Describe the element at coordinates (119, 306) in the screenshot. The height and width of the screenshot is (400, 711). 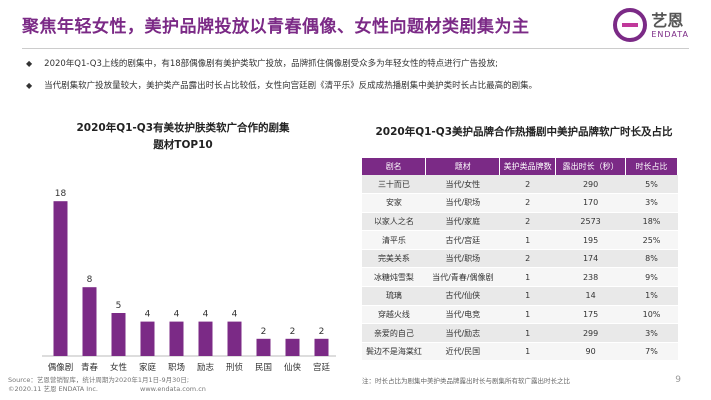
I see `bar-value-label: 5` at that location.